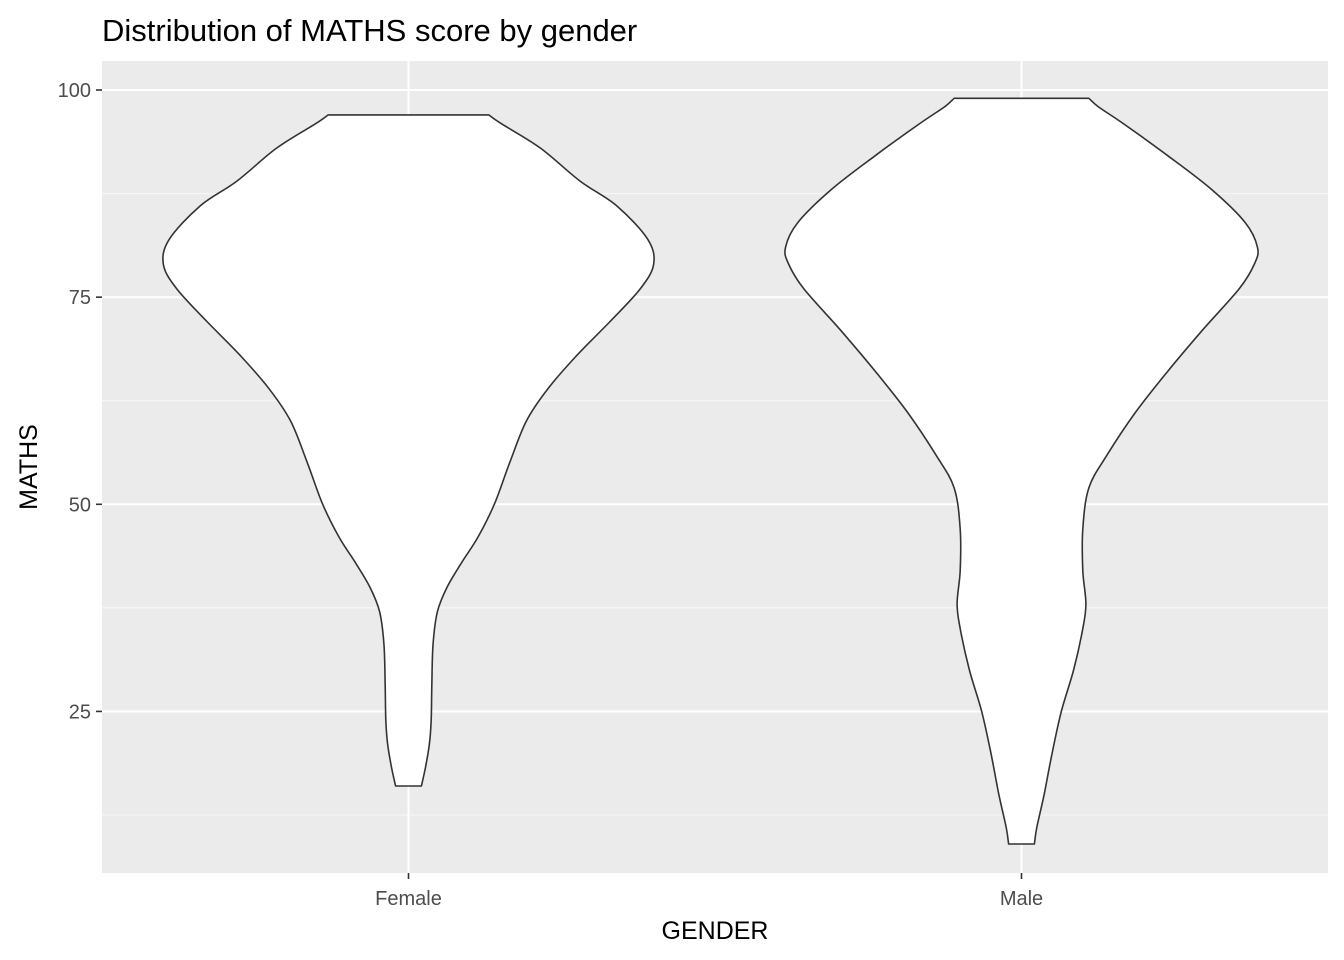  Describe the element at coordinates (715, 931) in the screenshot. I see `x-axis-title: GENDER` at that location.